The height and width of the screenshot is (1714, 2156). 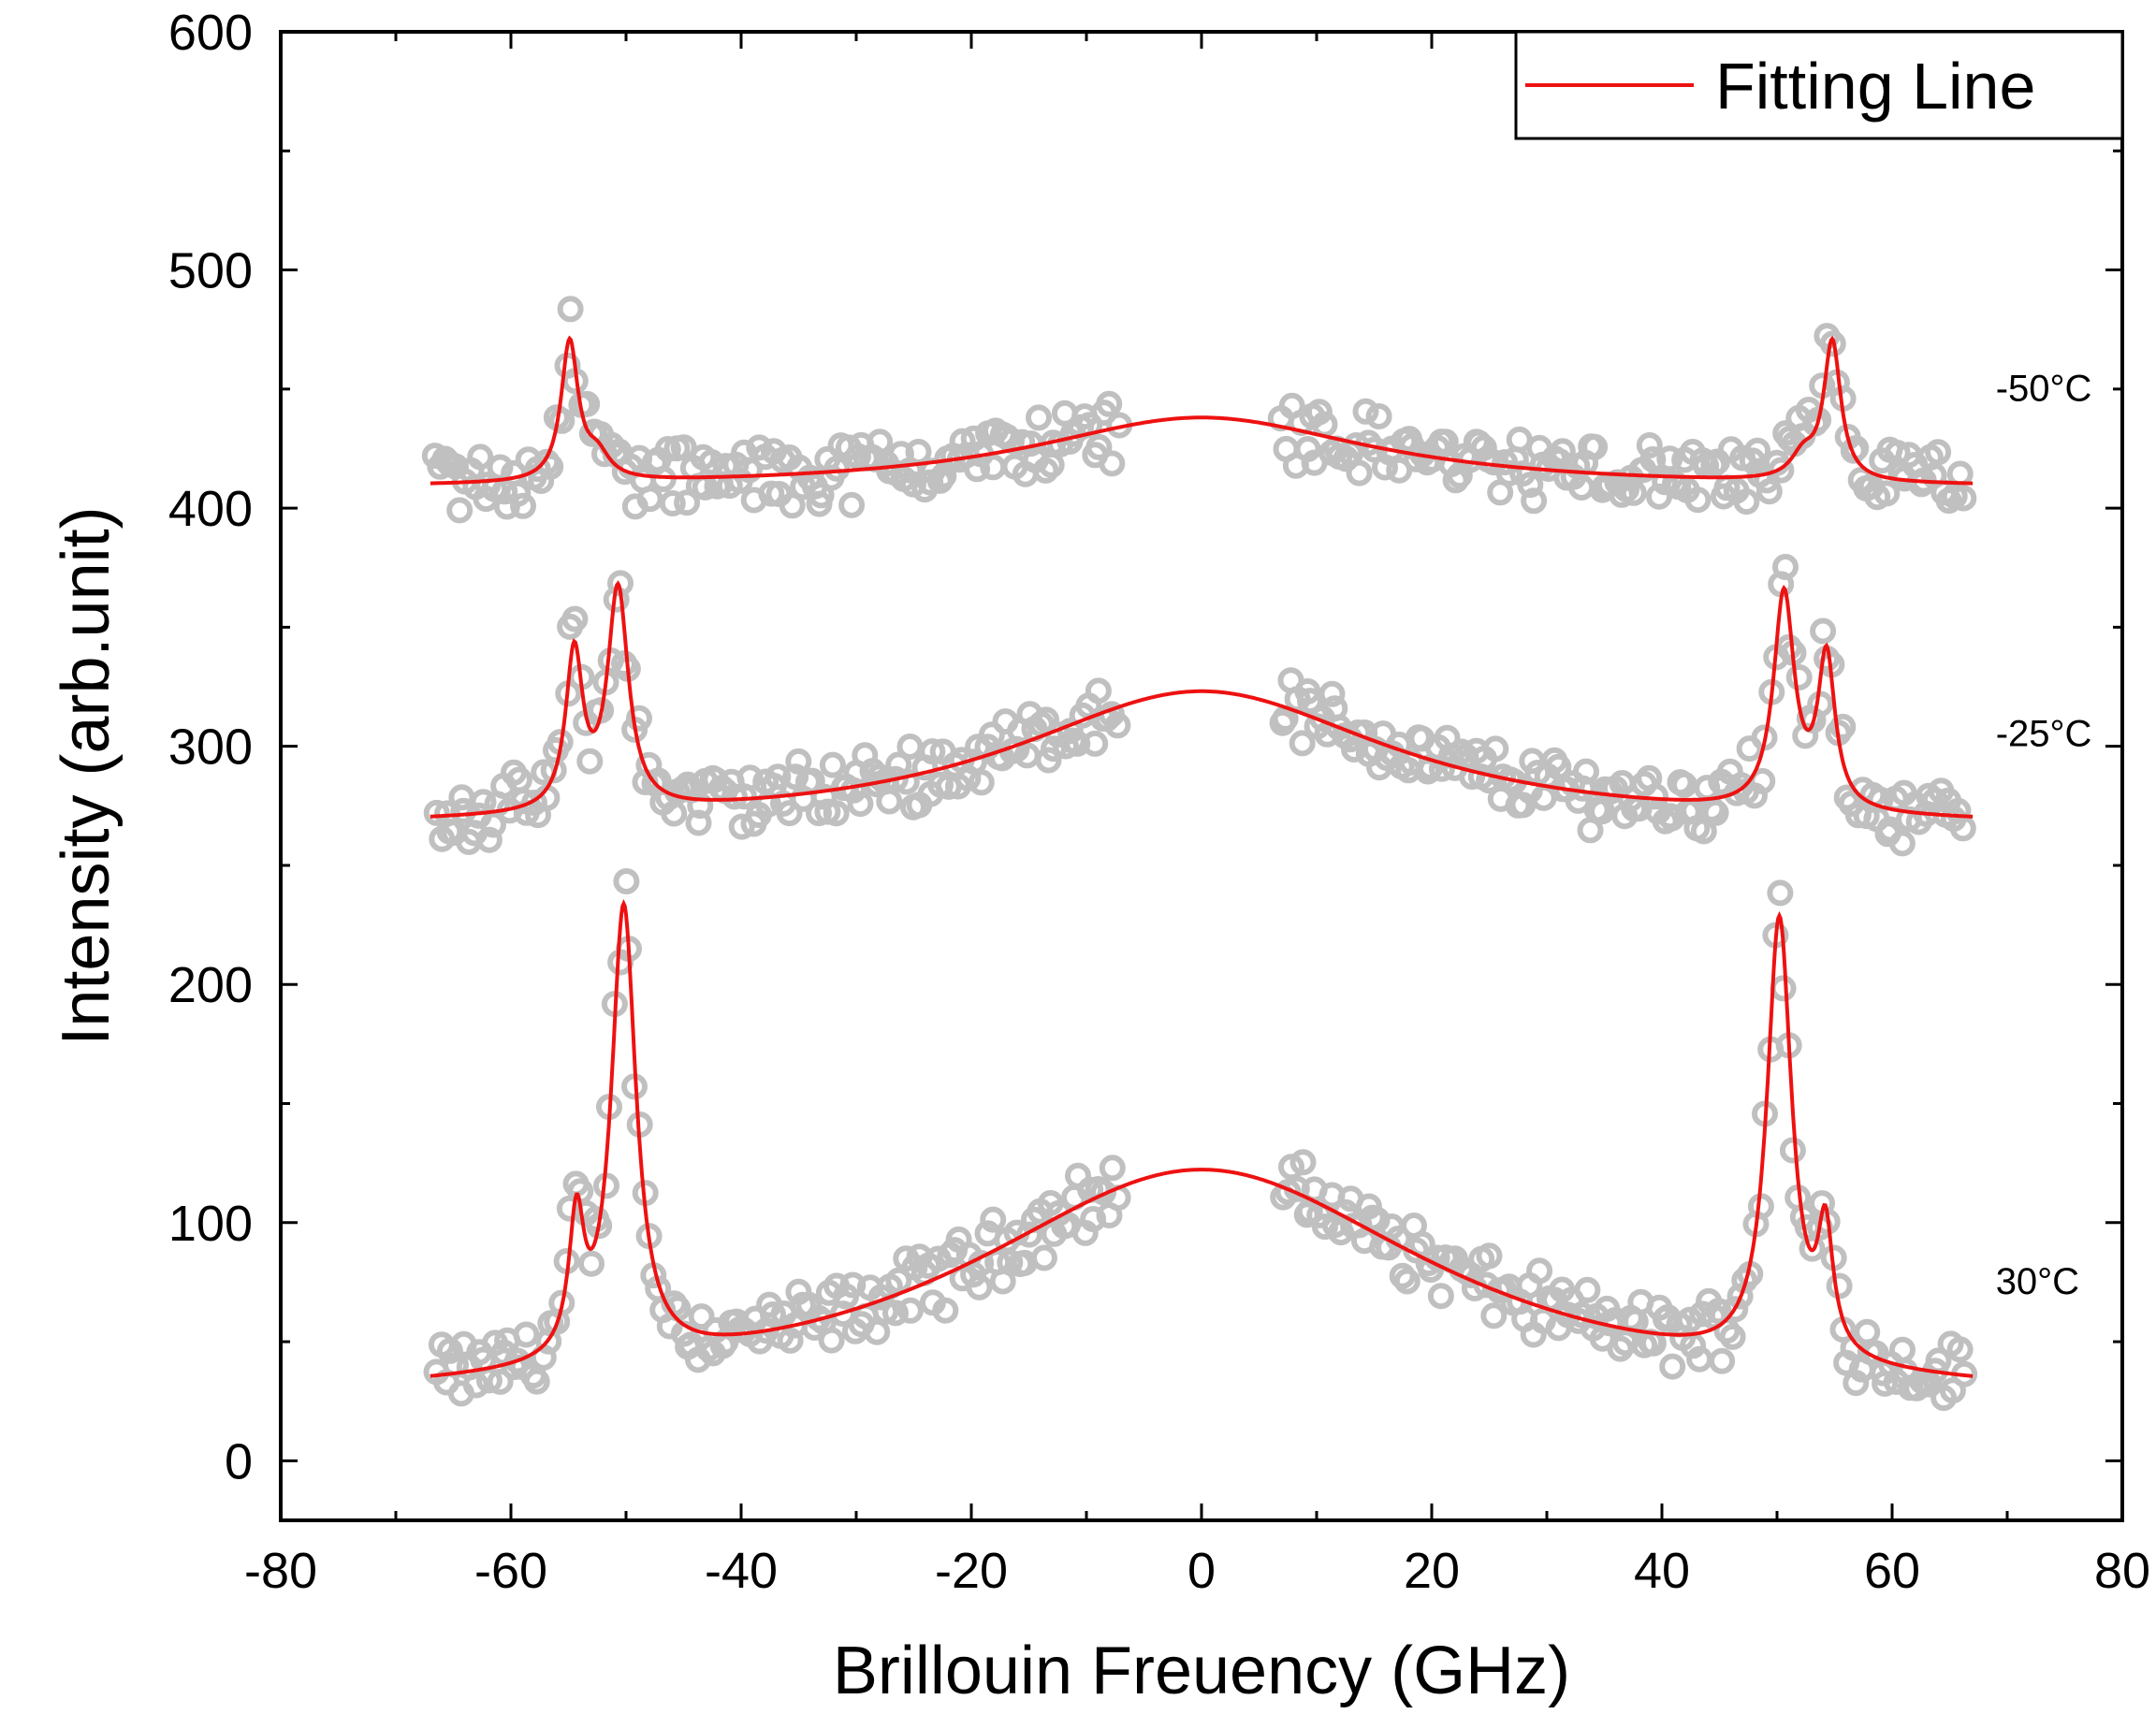 What do you see at coordinates (741, 1571) in the screenshot?
I see `x-tick-label: -40` at bounding box center [741, 1571].